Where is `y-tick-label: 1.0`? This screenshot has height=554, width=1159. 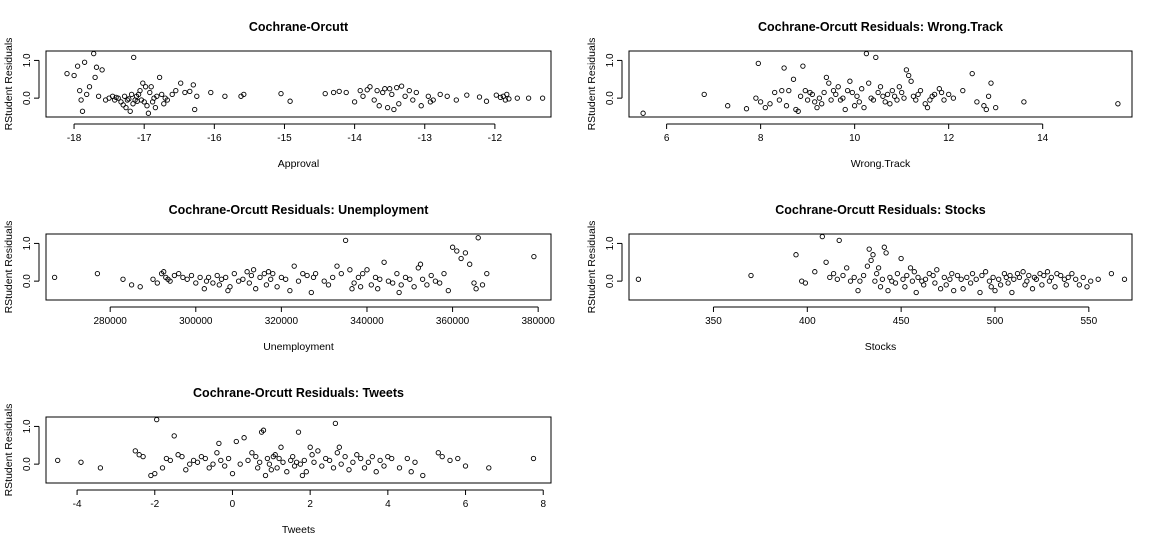 y-tick-label: 1.0 is located at coordinates (27, 60).